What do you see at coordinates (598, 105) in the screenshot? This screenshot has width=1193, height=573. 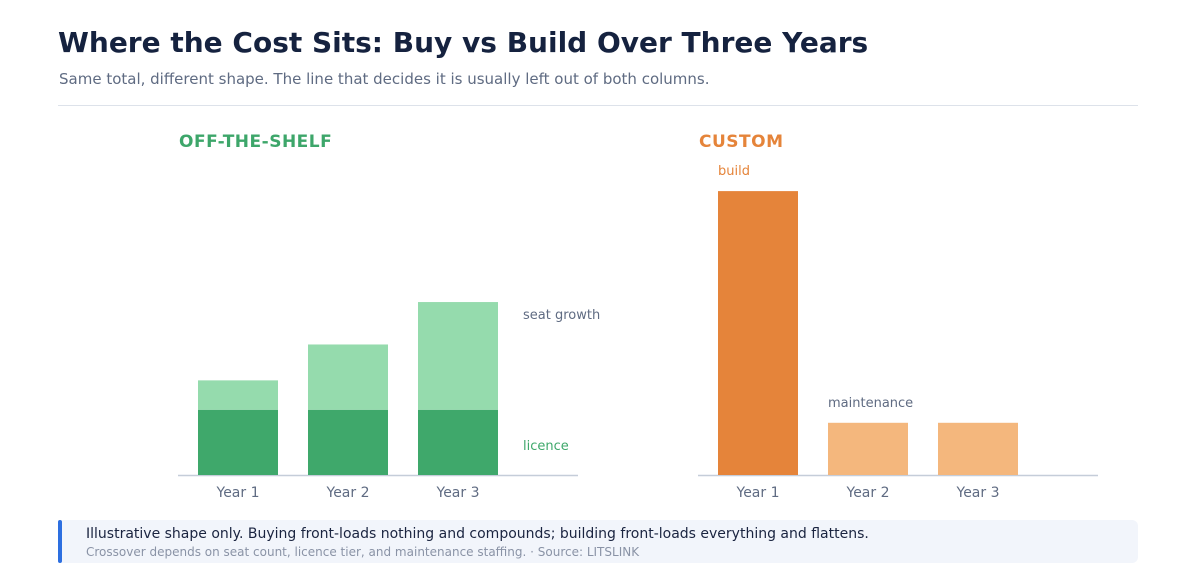 I see `header-divider` at bounding box center [598, 105].